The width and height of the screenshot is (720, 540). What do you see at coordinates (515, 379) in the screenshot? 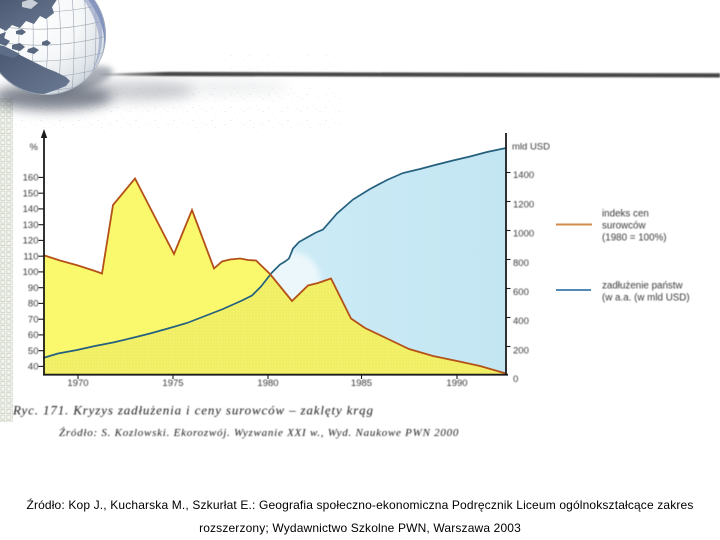
I see `svg-text: 0` at bounding box center [515, 379].